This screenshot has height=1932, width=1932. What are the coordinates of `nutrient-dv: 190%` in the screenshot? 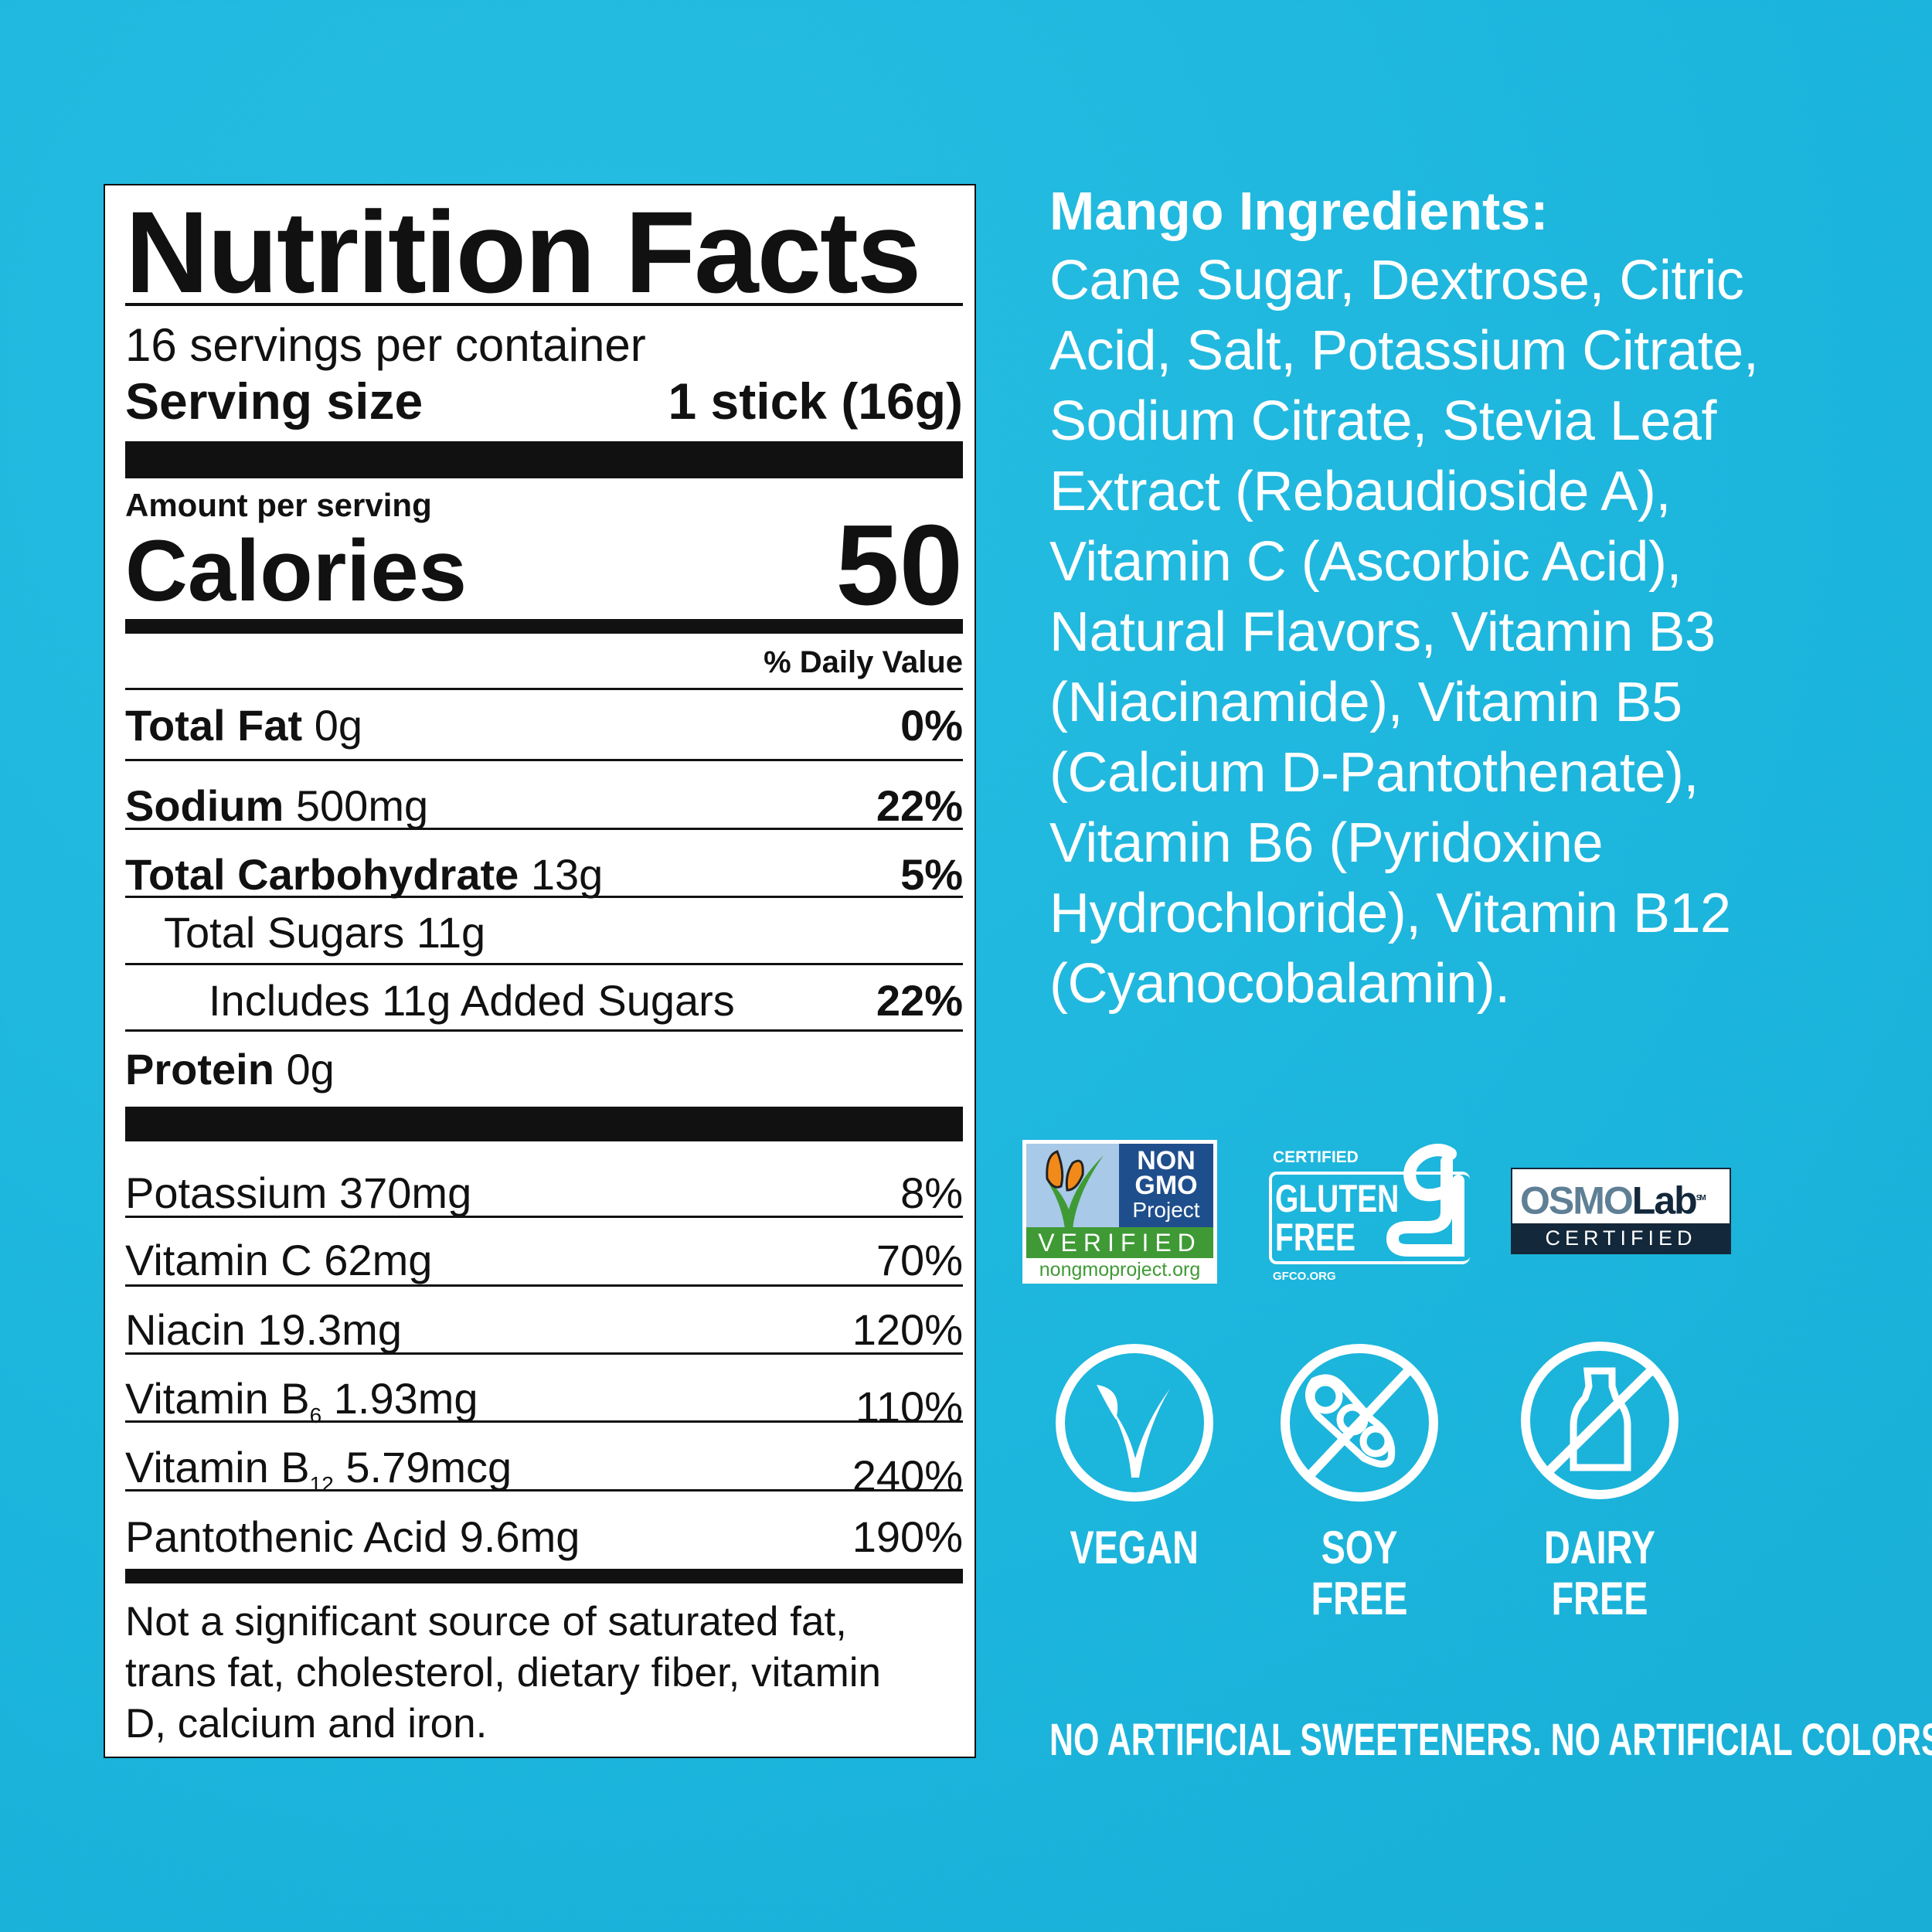 It's located at (907, 1537).